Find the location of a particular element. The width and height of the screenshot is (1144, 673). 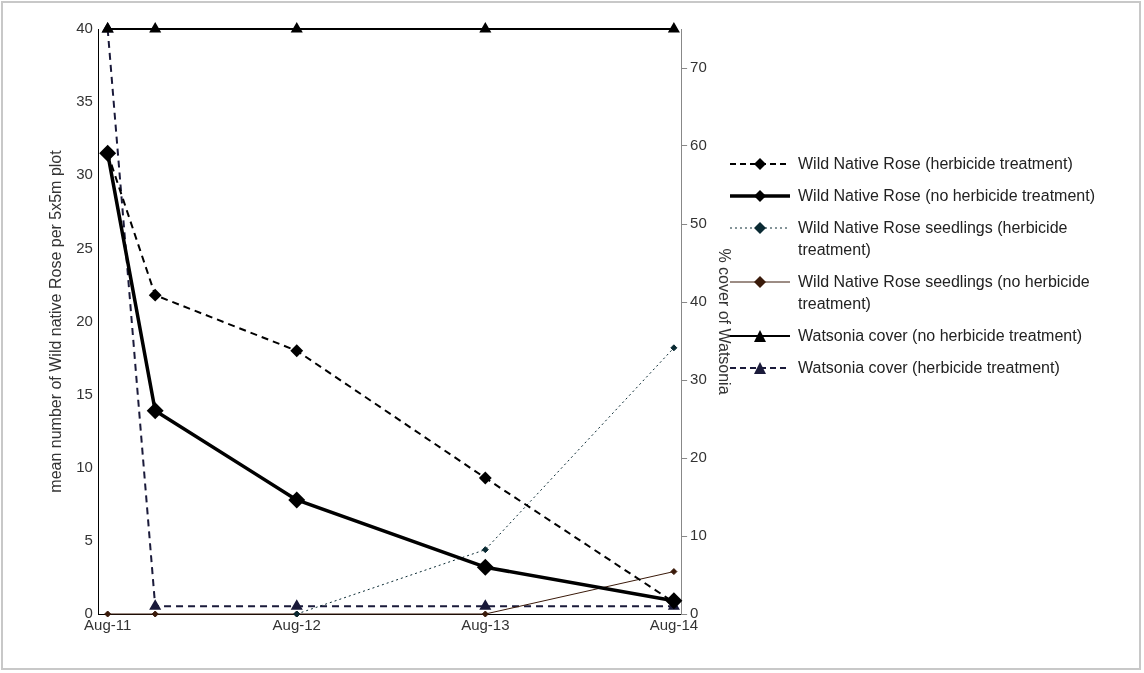

y2-tick-label: 50 is located at coordinates (698, 223).